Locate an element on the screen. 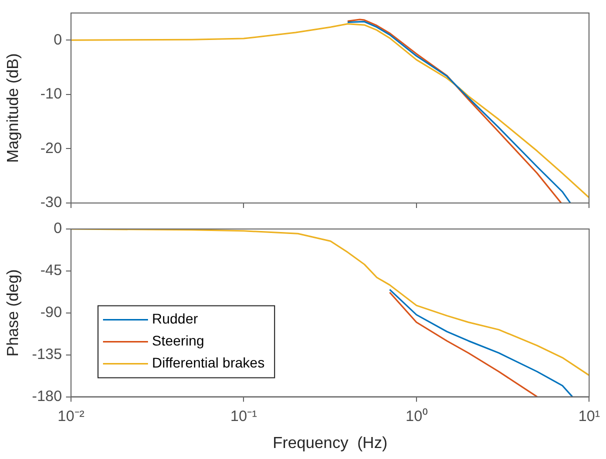  legend-label: Steering is located at coordinates (178, 340).